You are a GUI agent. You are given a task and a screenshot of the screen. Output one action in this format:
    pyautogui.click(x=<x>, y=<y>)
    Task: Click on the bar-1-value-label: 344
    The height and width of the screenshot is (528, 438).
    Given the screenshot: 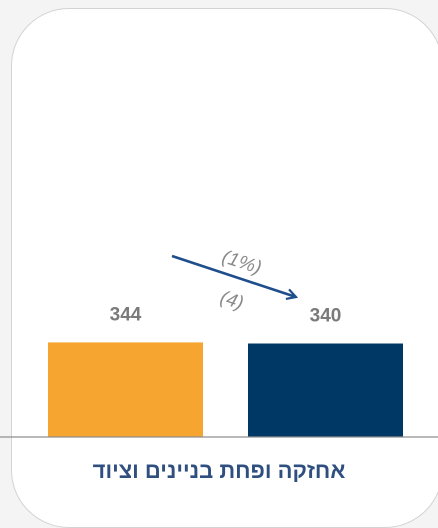 What is the action you would take?
    pyautogui.click(x=126, y=314)
    